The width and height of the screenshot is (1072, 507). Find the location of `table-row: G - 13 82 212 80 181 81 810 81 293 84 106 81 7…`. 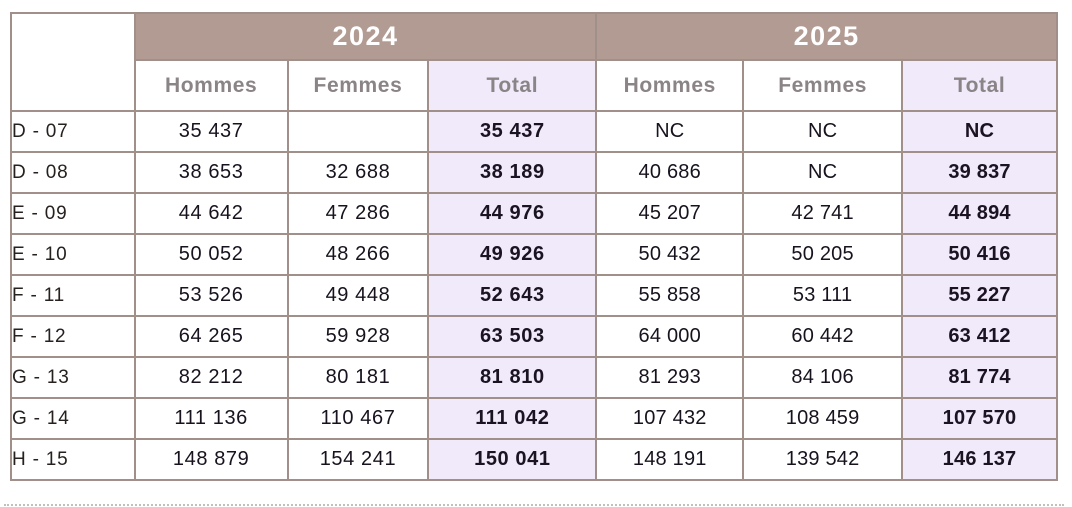

table-row: G - 13 82 212 80 181 81 810 81 293 84 106 81 7… is located at coordinates (534, 377).